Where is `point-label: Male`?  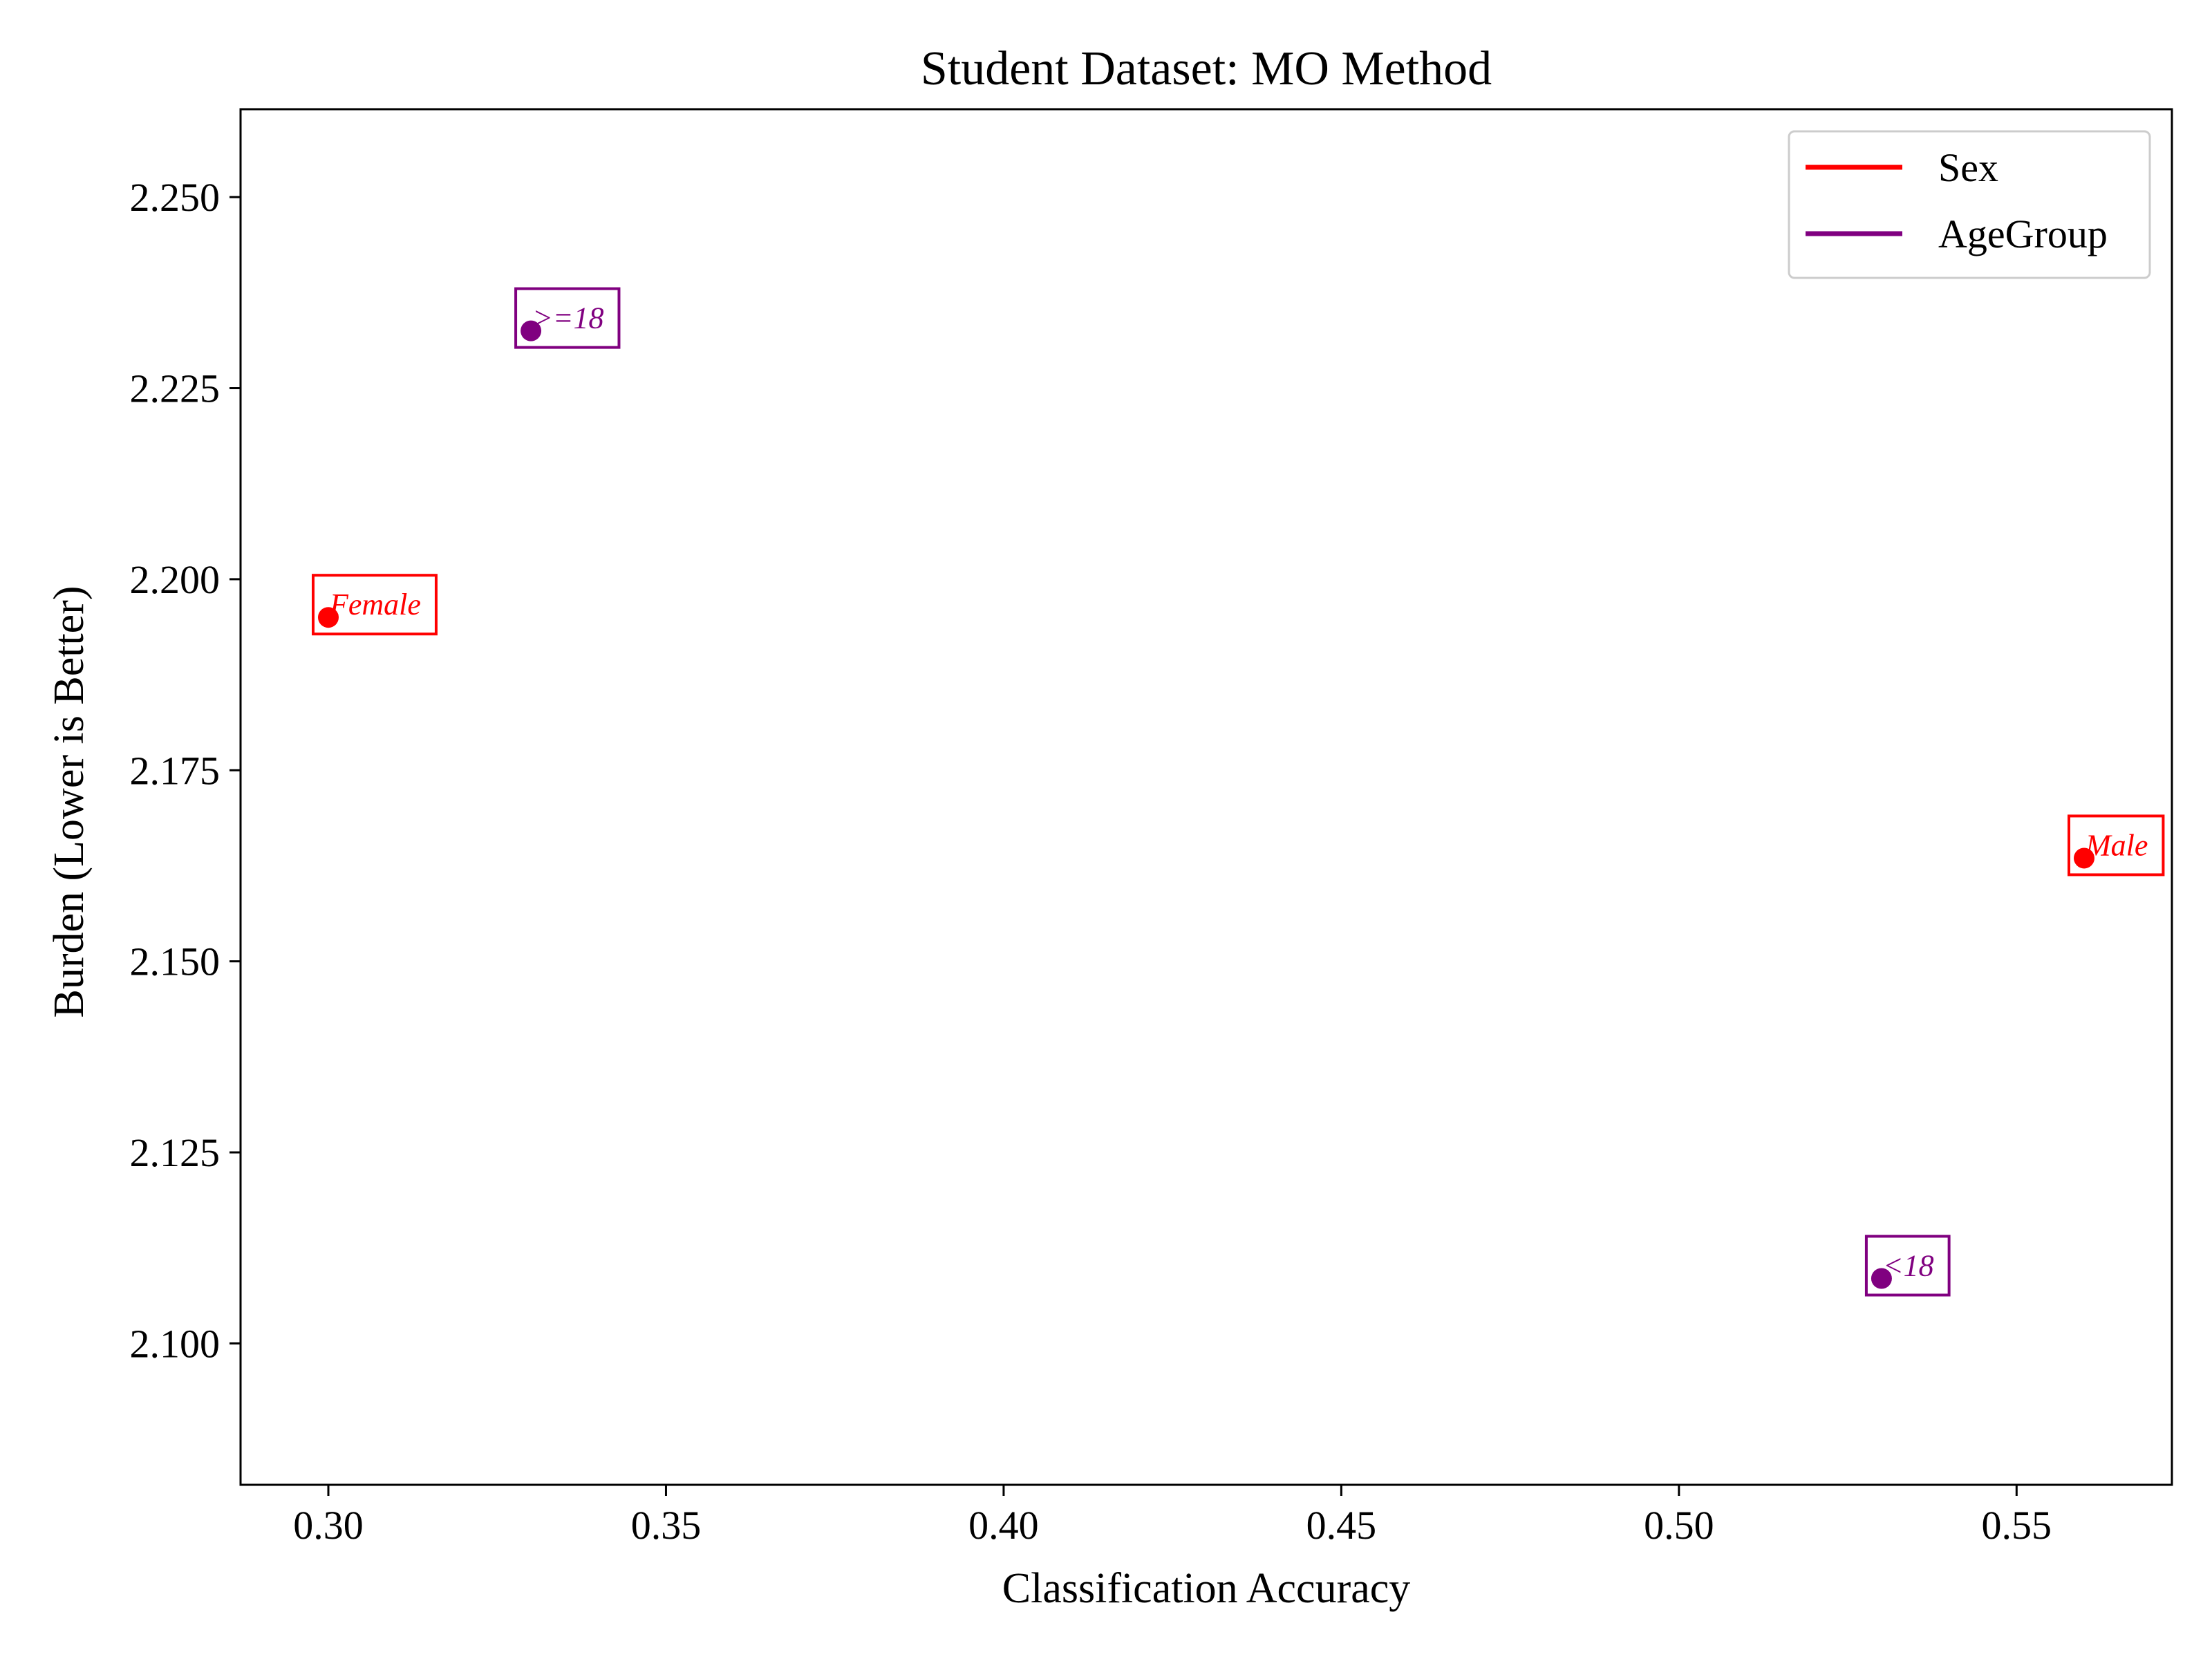 point-label: Male is located at coordinates (2116, 845).